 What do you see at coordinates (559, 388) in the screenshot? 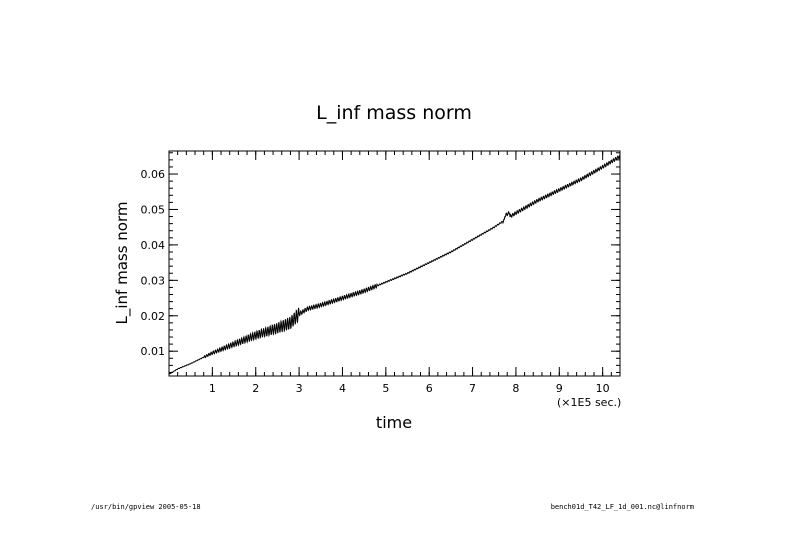
I see `x-tick-label: 9` at bounding box center [559, 388].